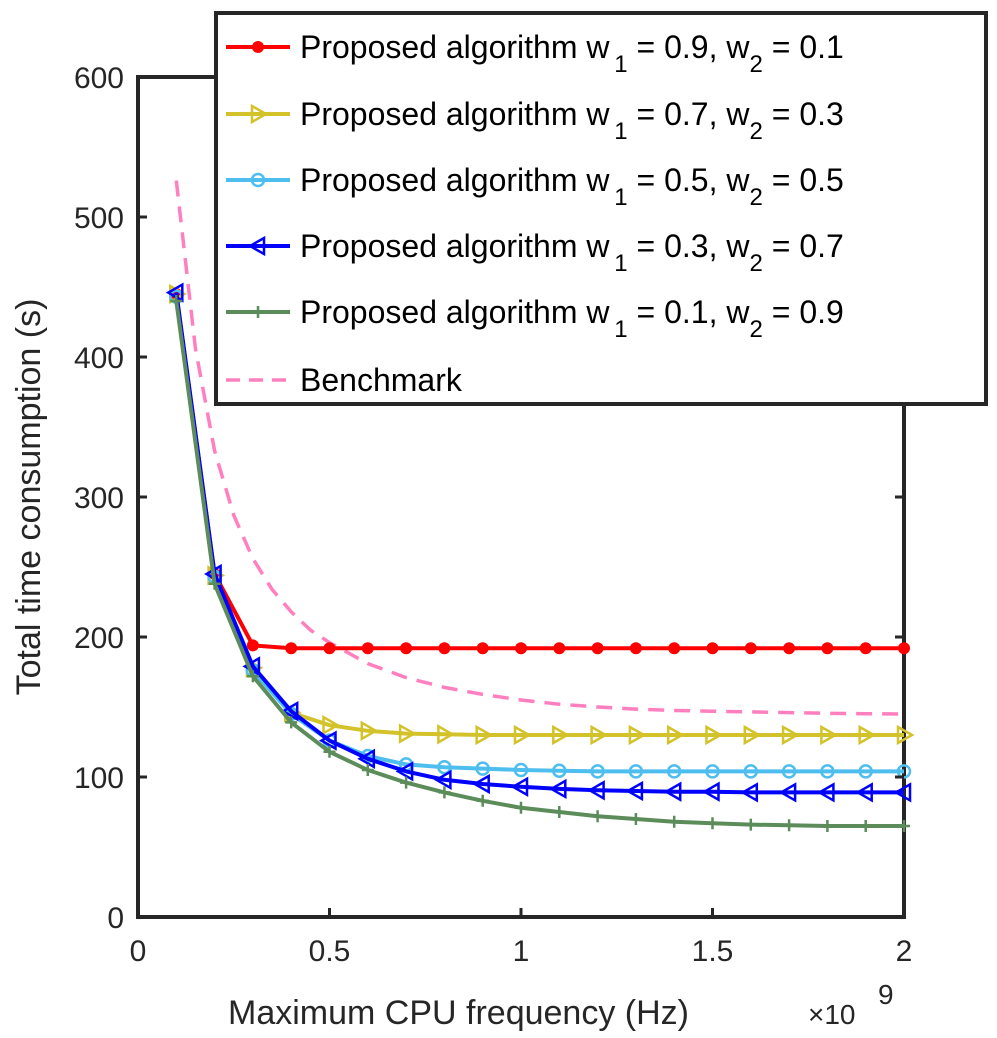  Describe the element at coordinates (115, 918) in the screenshot. I see `y-tick-label: 0` at that location.